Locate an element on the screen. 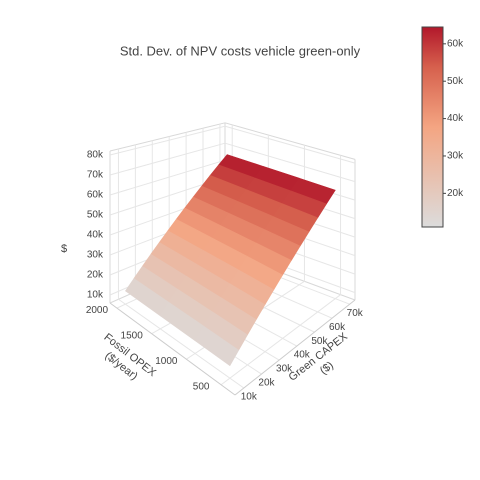 The width and height of the screenshot is (480, 480). colorbar-tick-label: 40k is located at coordinates (455, 118).